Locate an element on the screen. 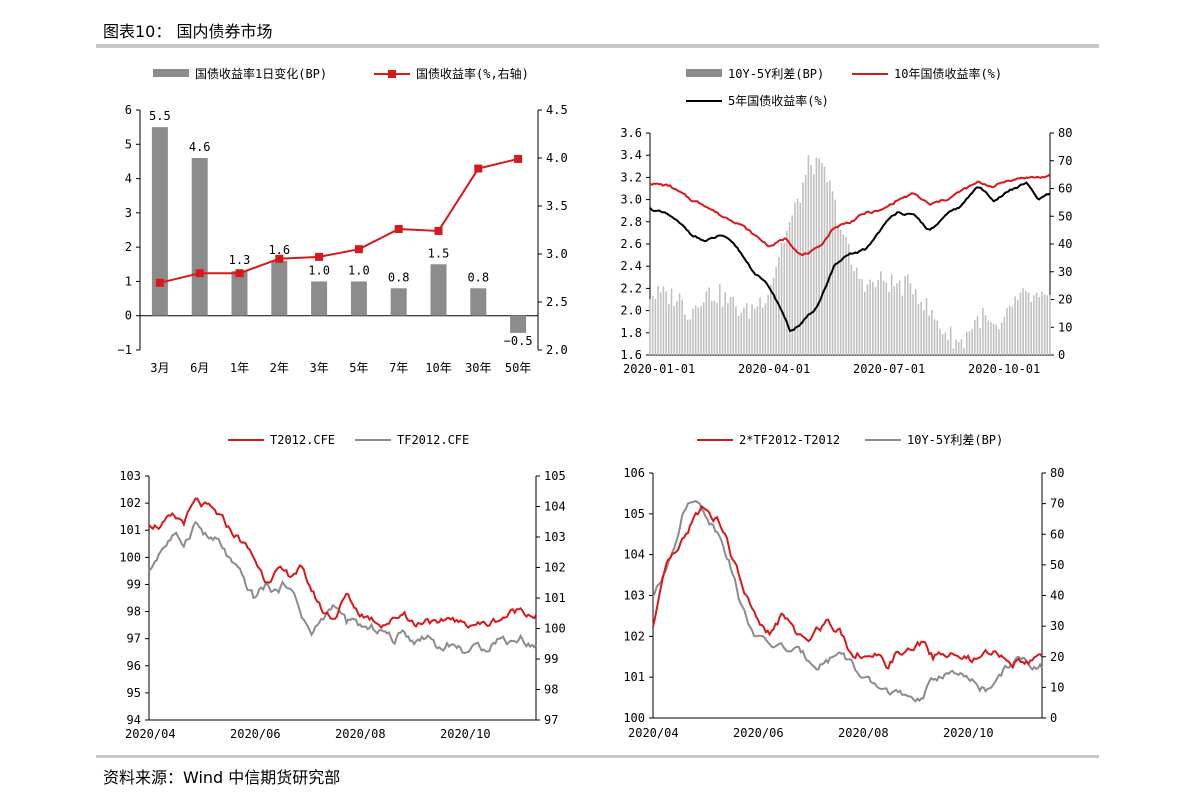 This screenshot has width=1191, height=801. c1-bar-value-label: 1.3 is located at coordinates (240, 260).